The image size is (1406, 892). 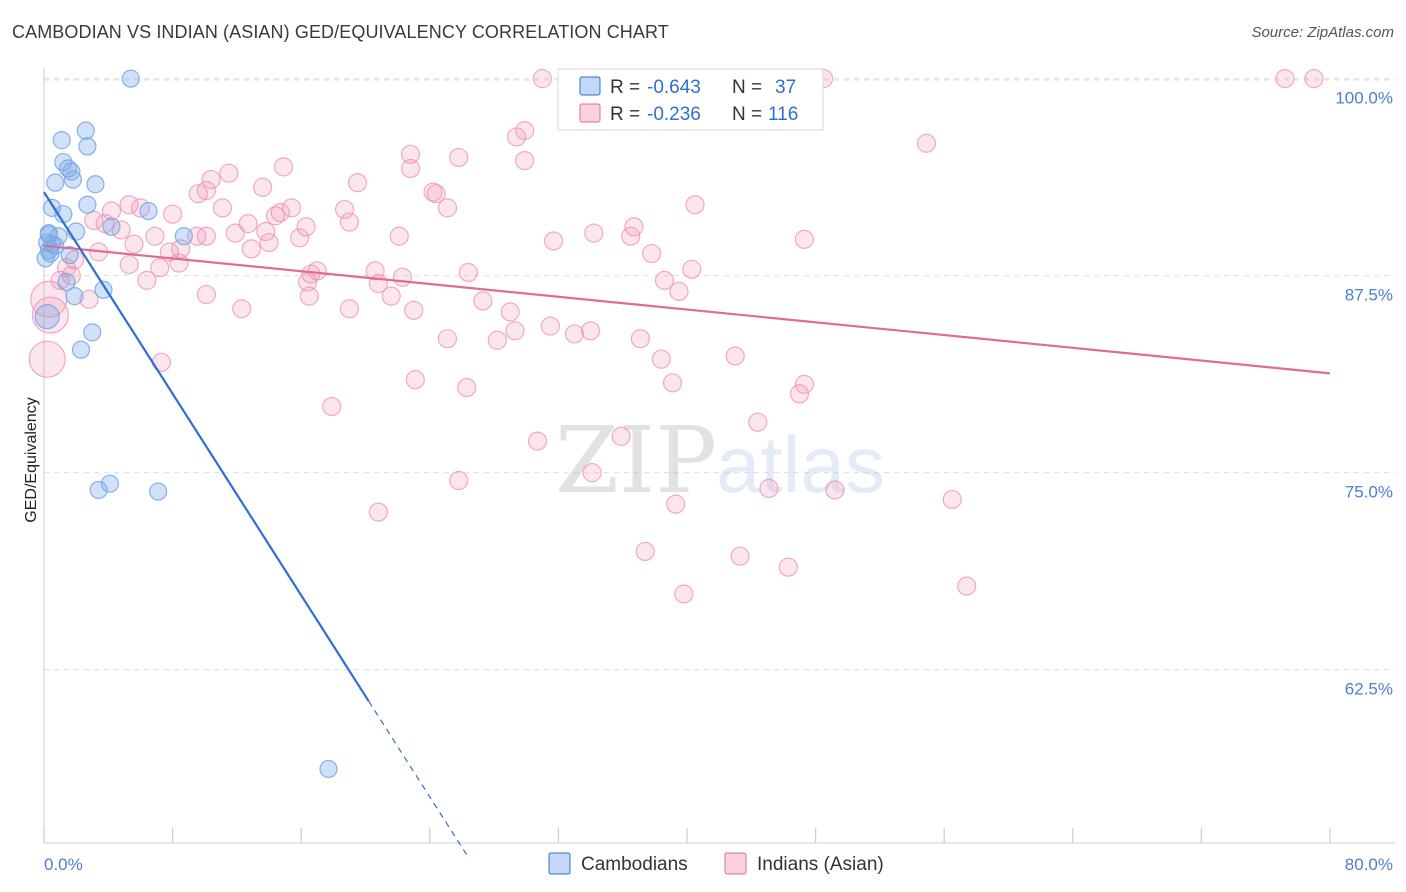 I want to click on indian-trend-line, so click(x=687, y=309).